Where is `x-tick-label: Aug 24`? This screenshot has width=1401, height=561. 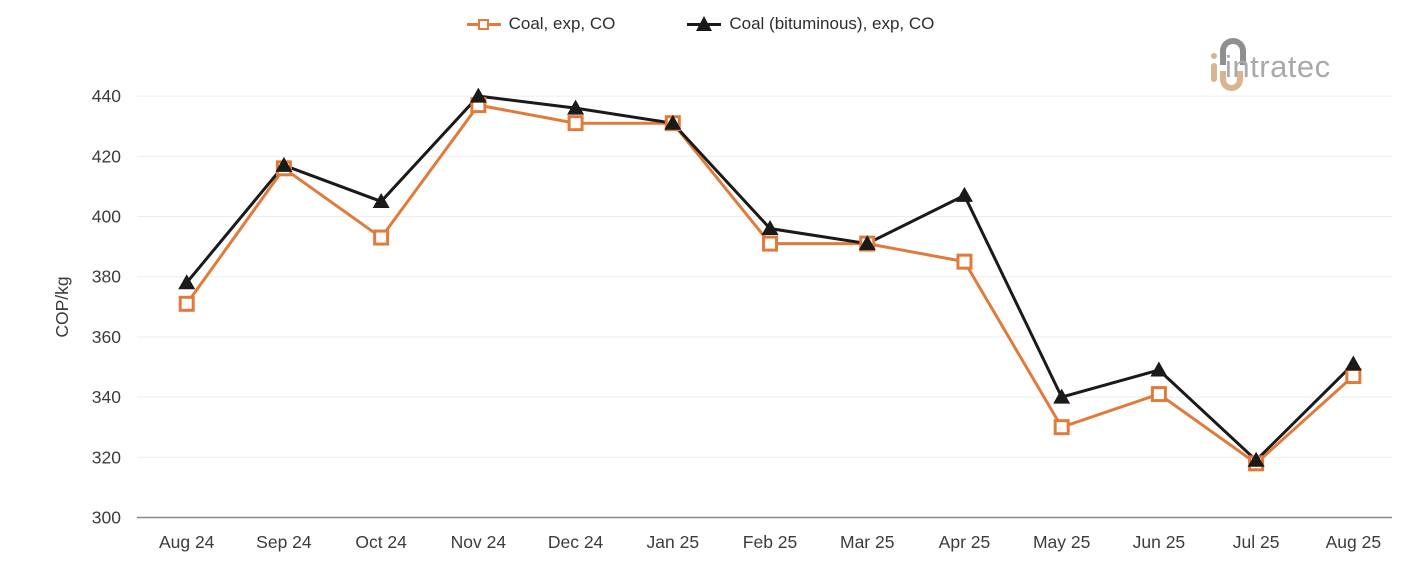 x-tick-label: Aug 24 is located at coordinates (187, 542).